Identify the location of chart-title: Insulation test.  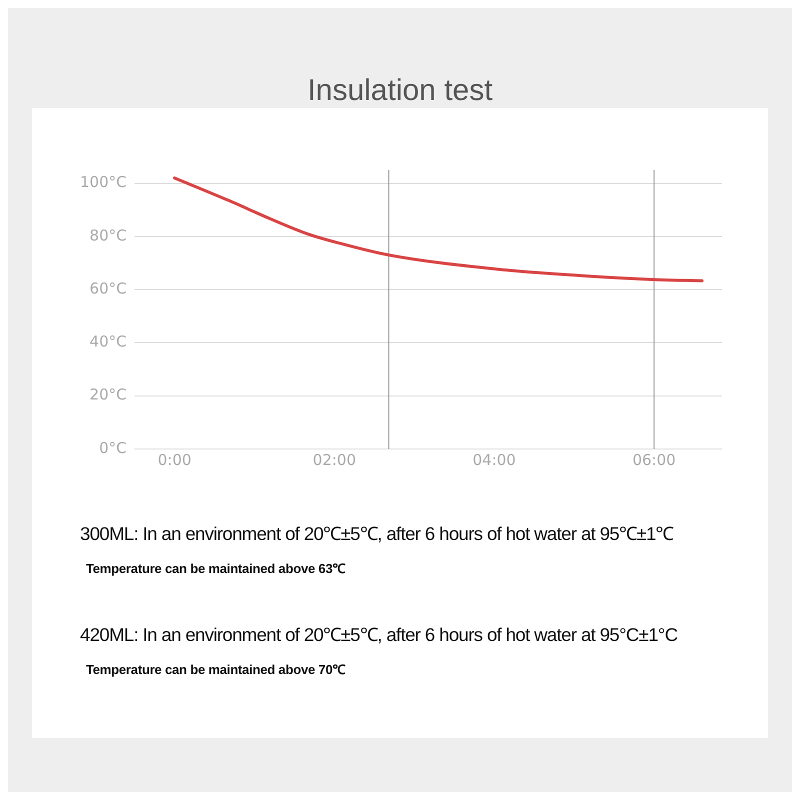
(400, 91).